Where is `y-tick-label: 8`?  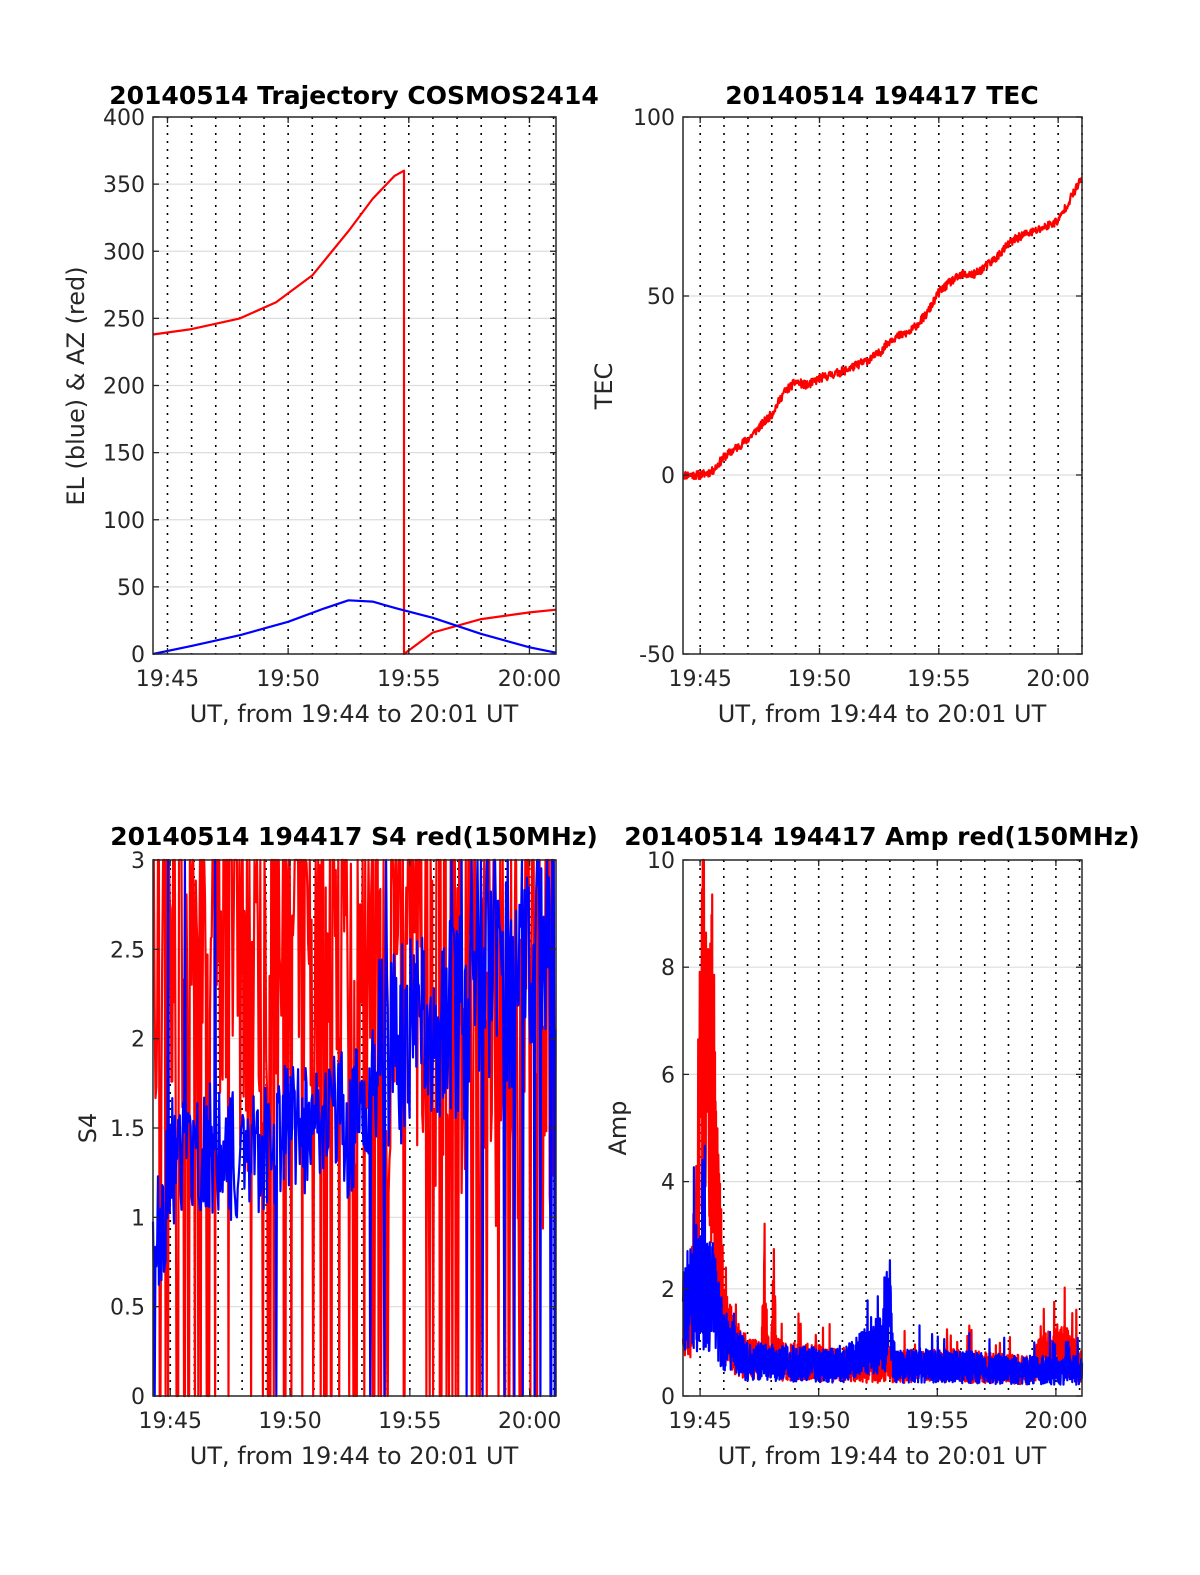
y-tick-label: 8 is located at coordinates (668, 968).